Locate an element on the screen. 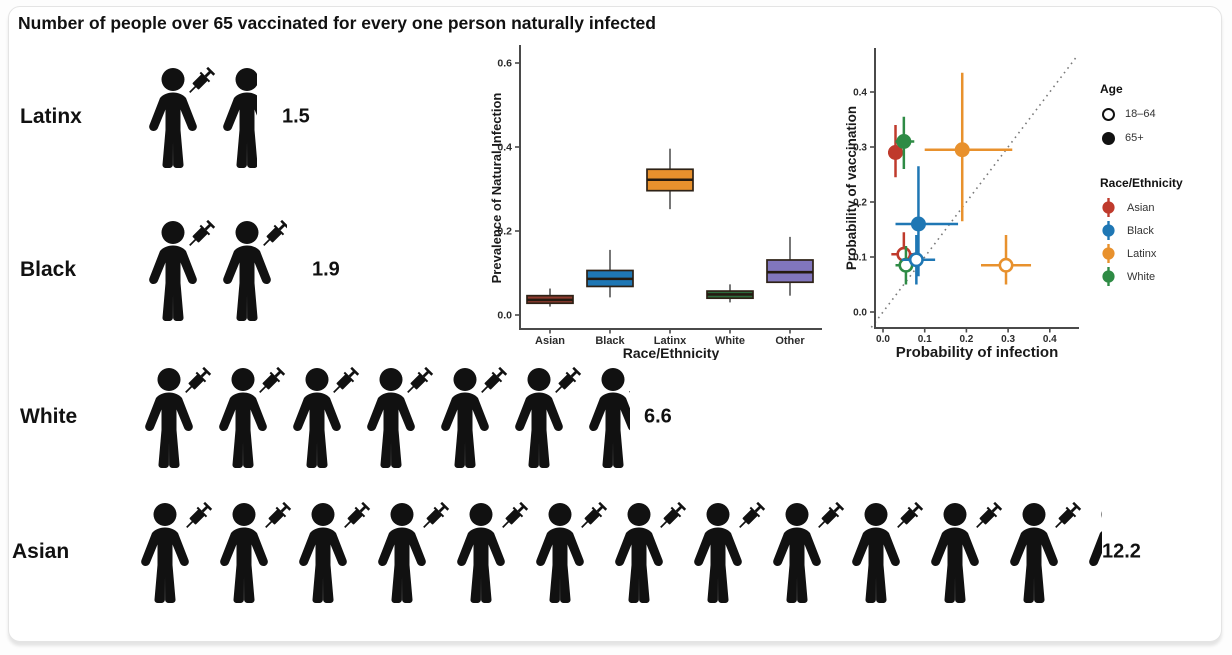 This screenshot has width=1232, height=655. pointrange-icon-latinx is located at coordinates (1108, 253).